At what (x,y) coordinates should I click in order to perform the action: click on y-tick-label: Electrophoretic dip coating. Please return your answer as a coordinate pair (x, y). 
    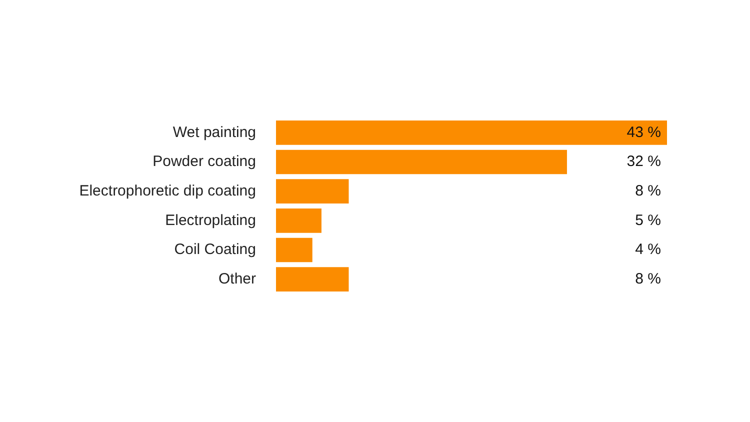
    Looking at the image, I should click on (167, 191).